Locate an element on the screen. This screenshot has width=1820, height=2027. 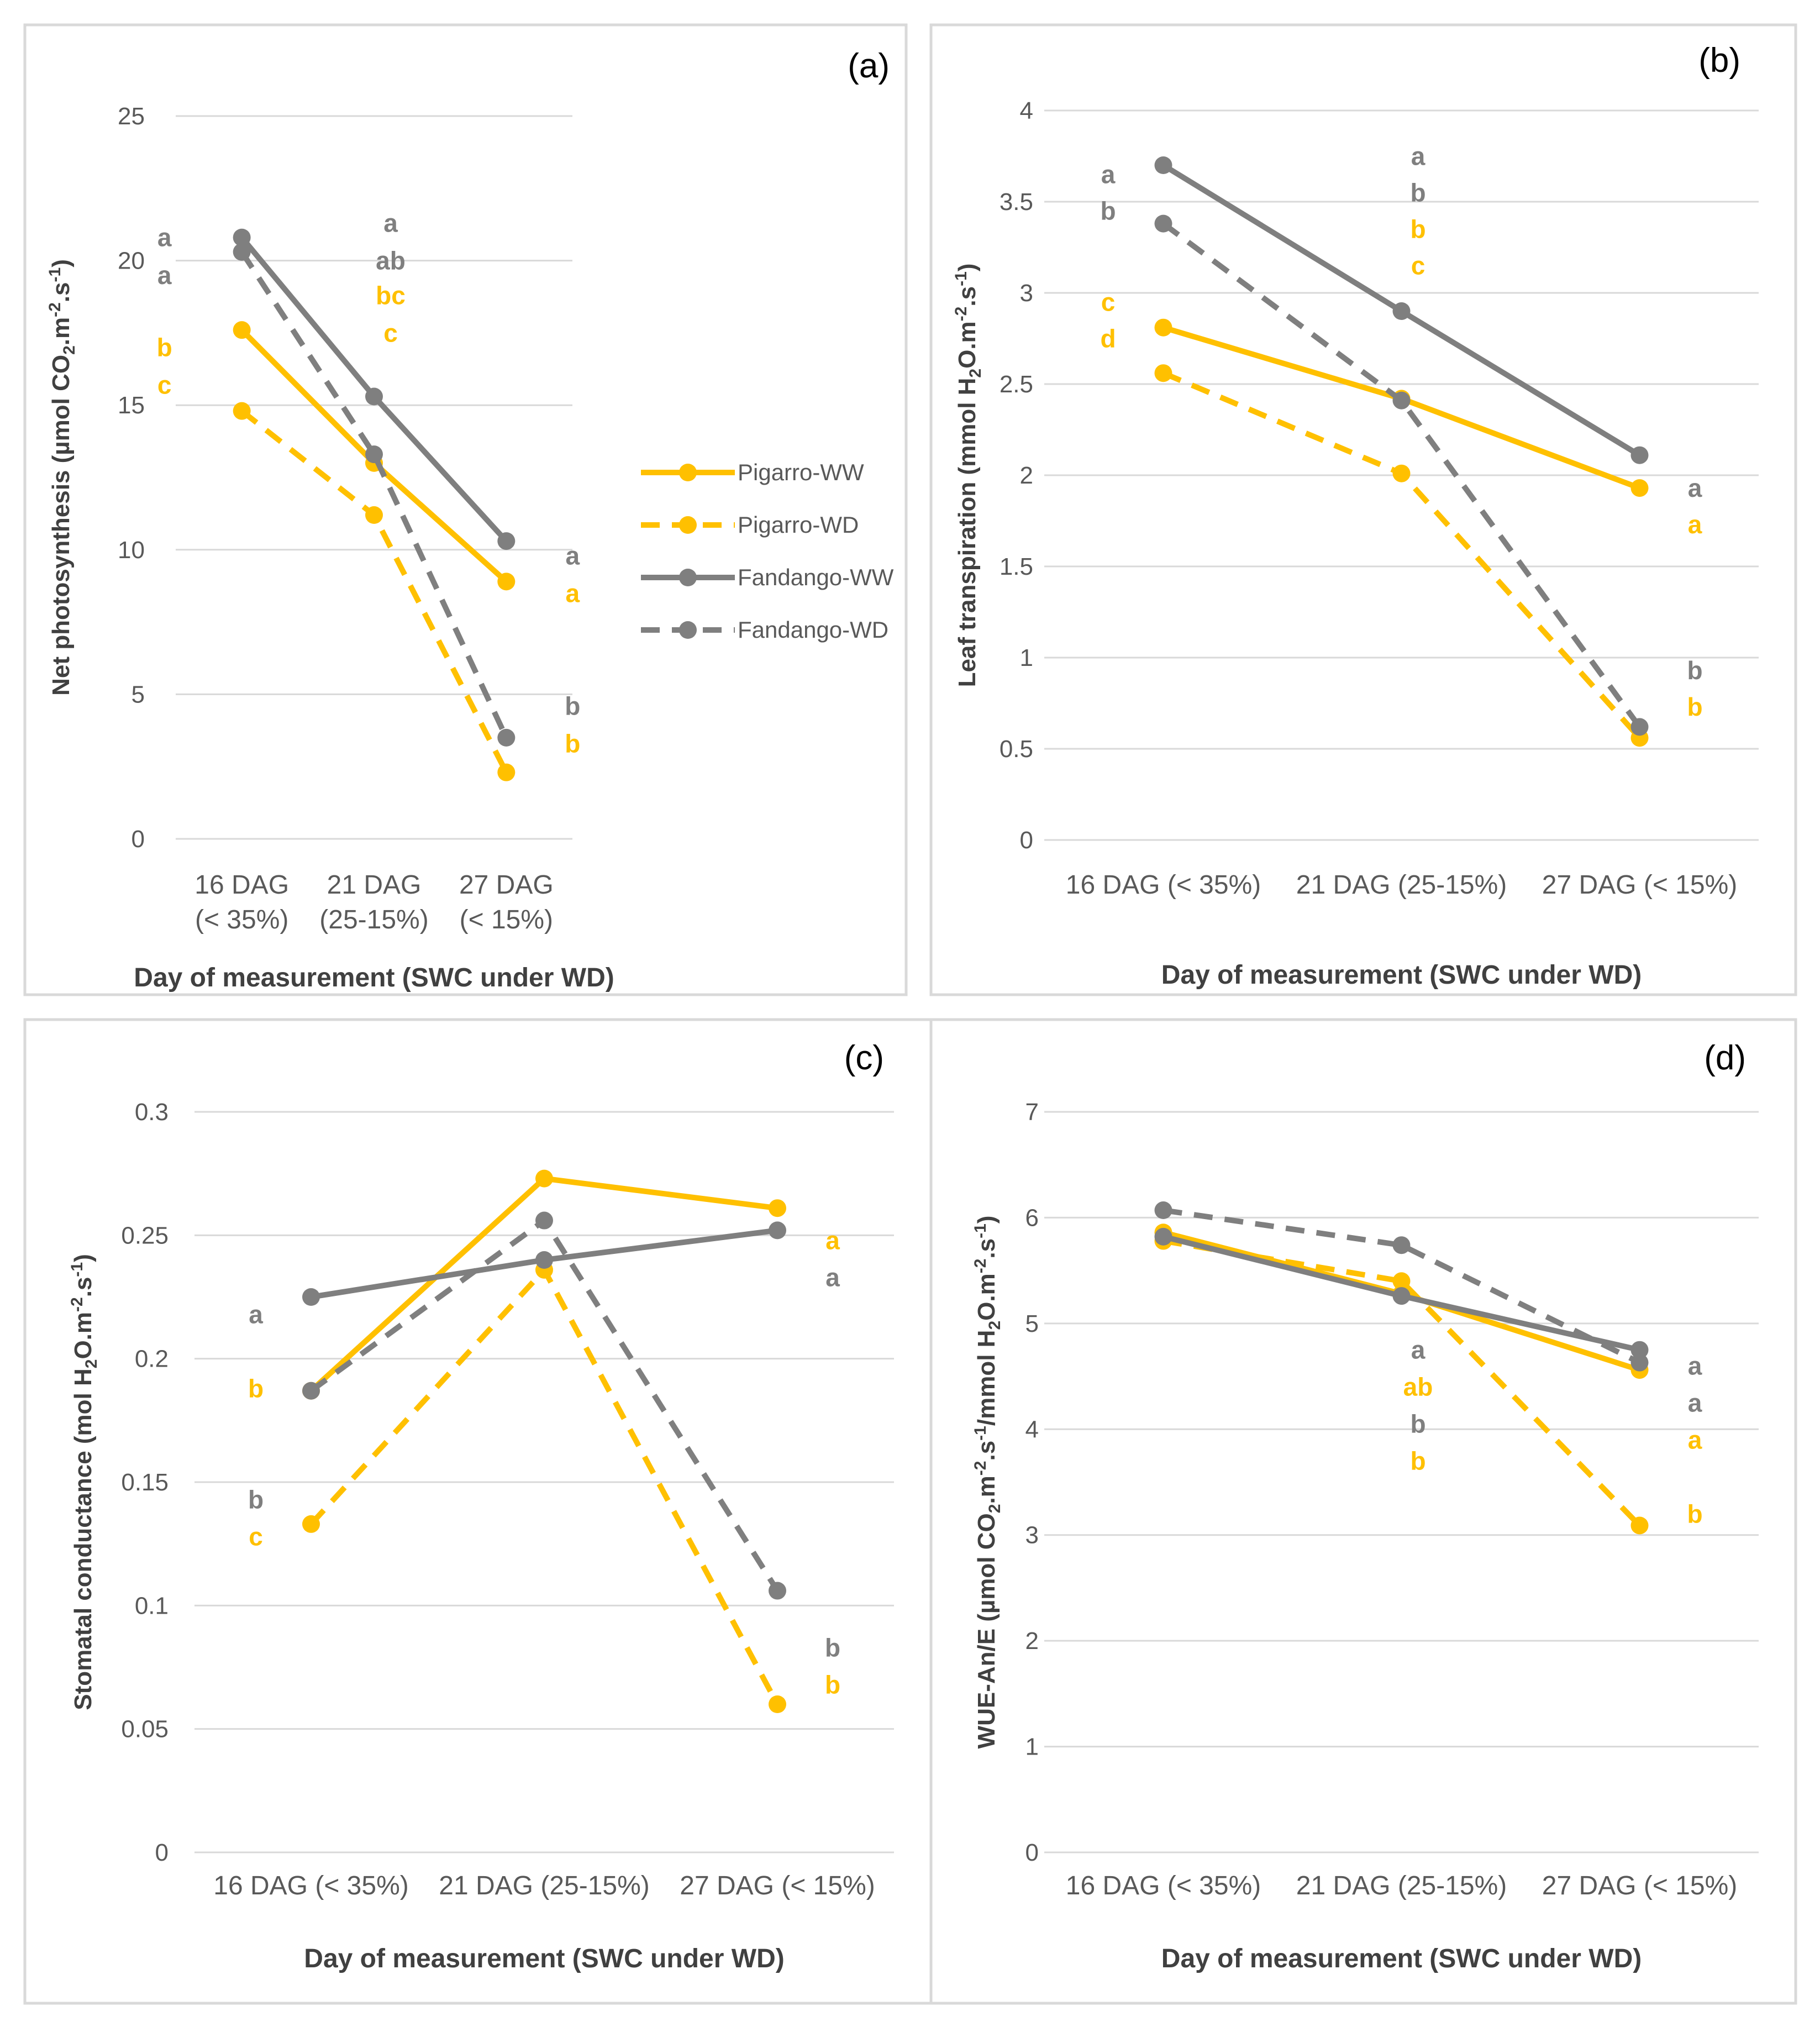
y-tick-label: 6 is located at coordinates (1032, 1217).